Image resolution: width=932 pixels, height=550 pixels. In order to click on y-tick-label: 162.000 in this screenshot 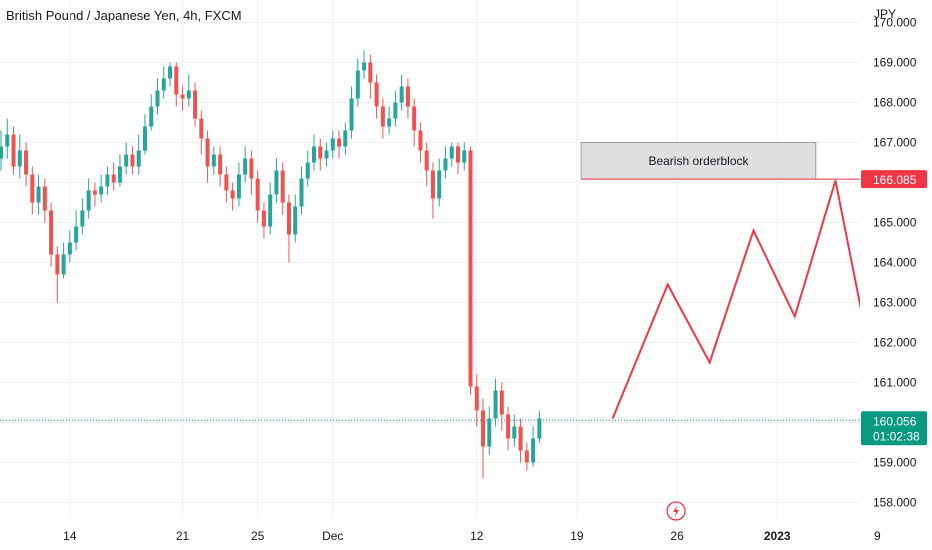, I will do `click(895, 343)`.